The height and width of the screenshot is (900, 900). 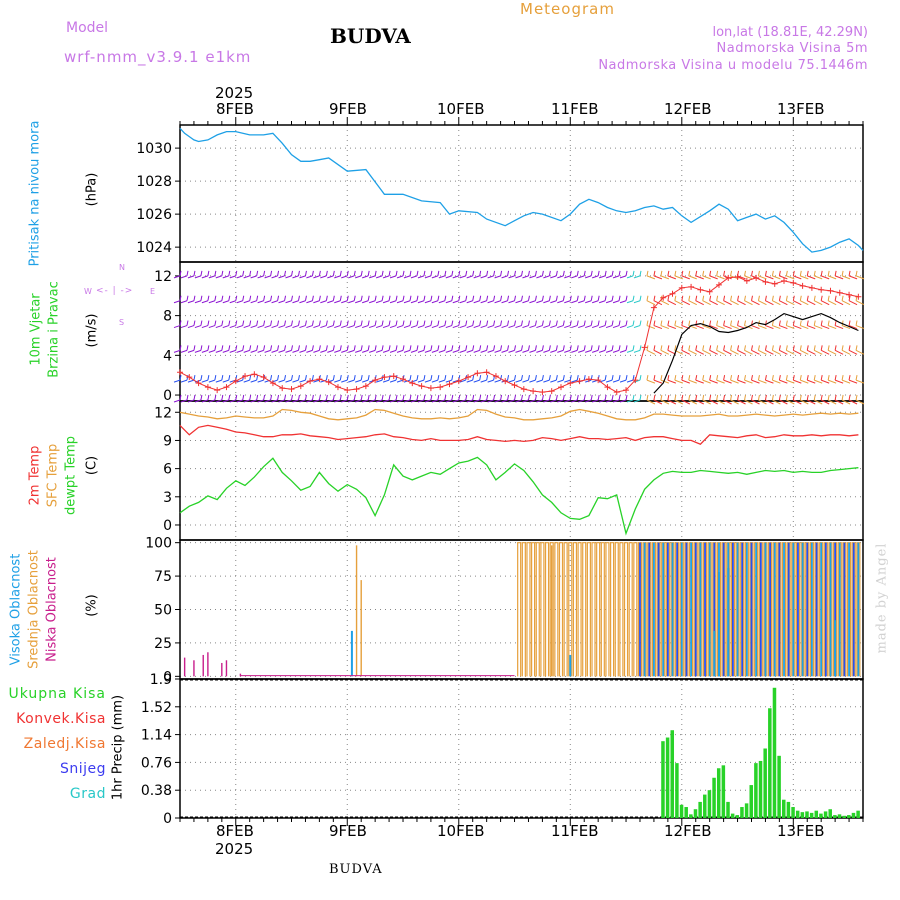 I want to click on cloud-ytick-label: 25, so click(x=163, y=644).